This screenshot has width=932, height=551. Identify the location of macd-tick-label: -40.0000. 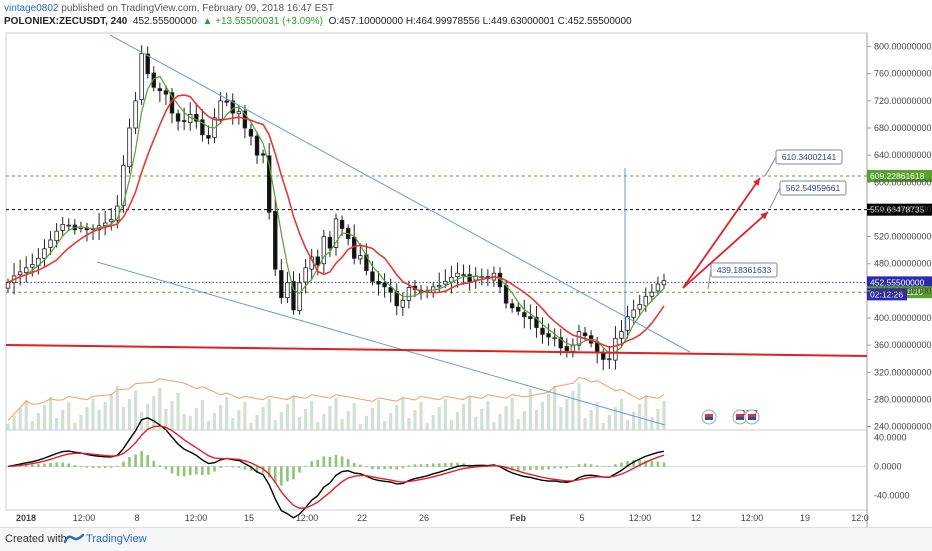
(892, 495).